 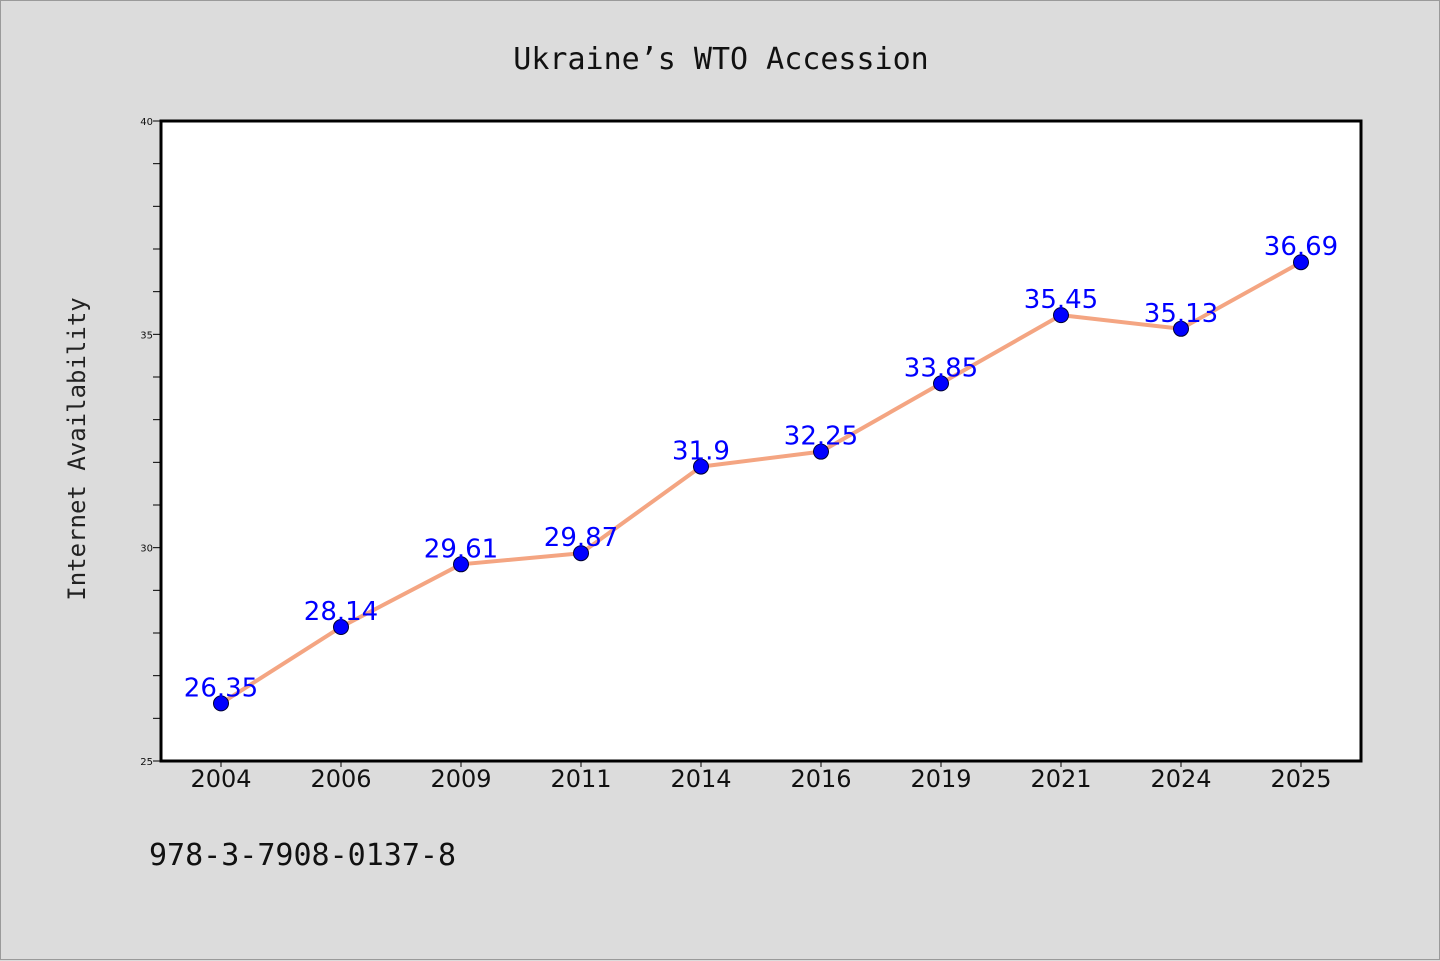 What do you see at coordinates (302, 855) in the screenshot?
I see `isbn-footer: 978-3-7908-0137-8` at bounding box center [302, 855].